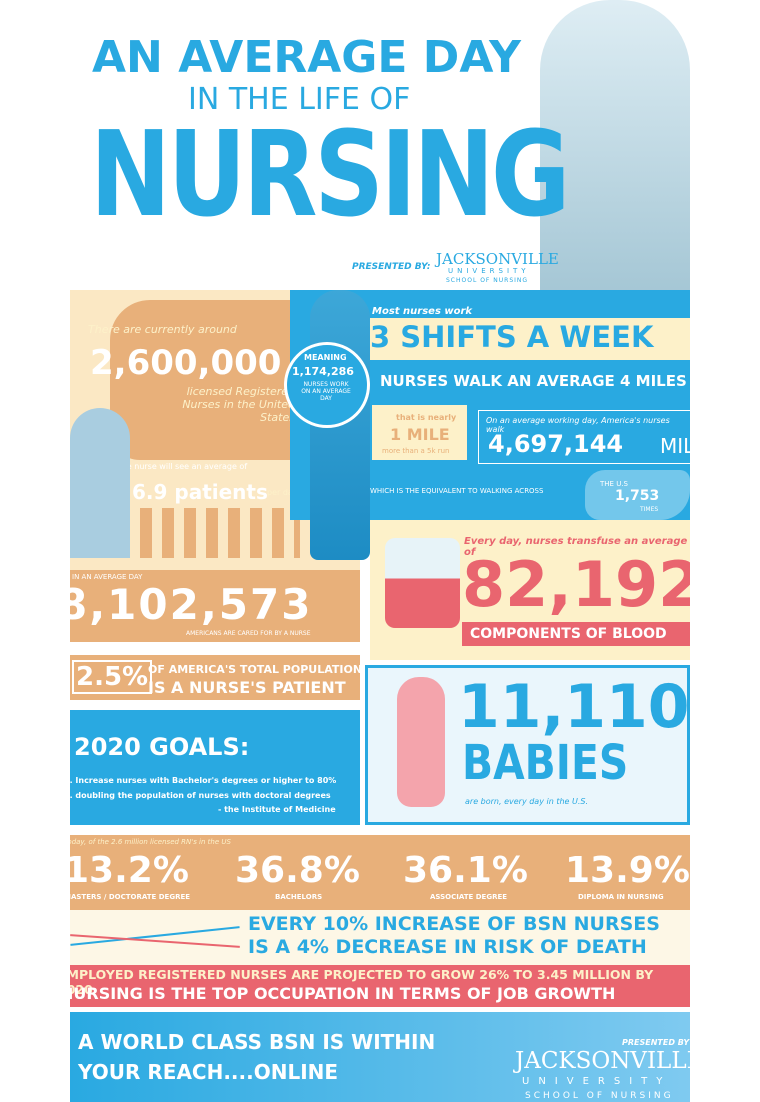 The height and width of the screenshot is (1102, 760). Describe the element at coordinates (307, 57) in the screenshot. I see `header-title: AN AVERAGE DAY` at that location.